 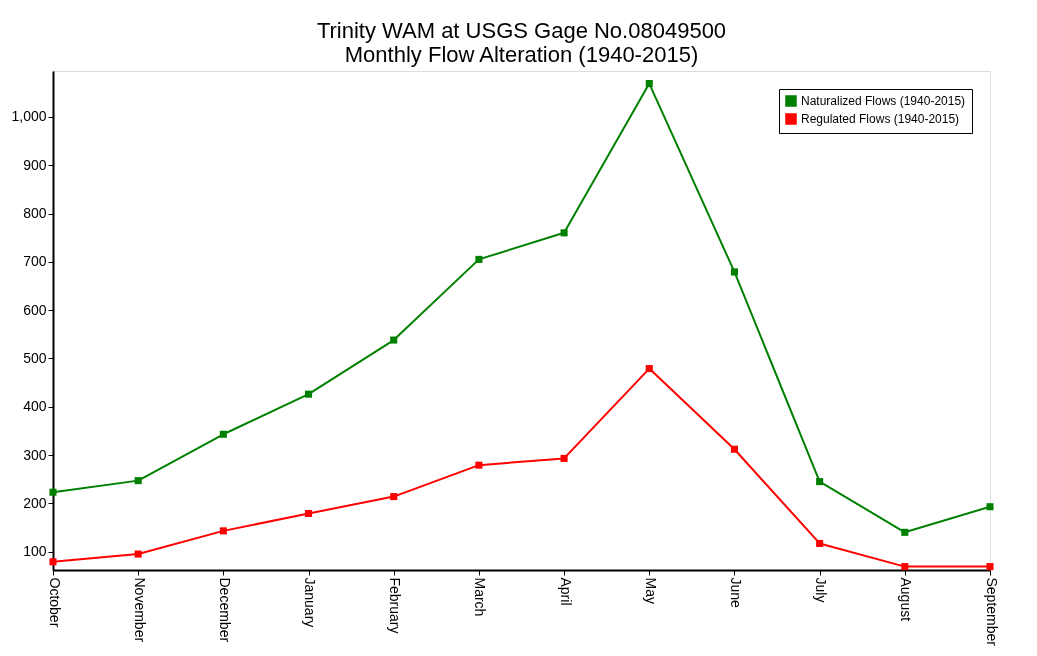 What do you see at coordinates (521, 30) in the screenshot?
I see `text: Trinity WAM at USGS Gage No.08049500` at bounding box center [521, 30].